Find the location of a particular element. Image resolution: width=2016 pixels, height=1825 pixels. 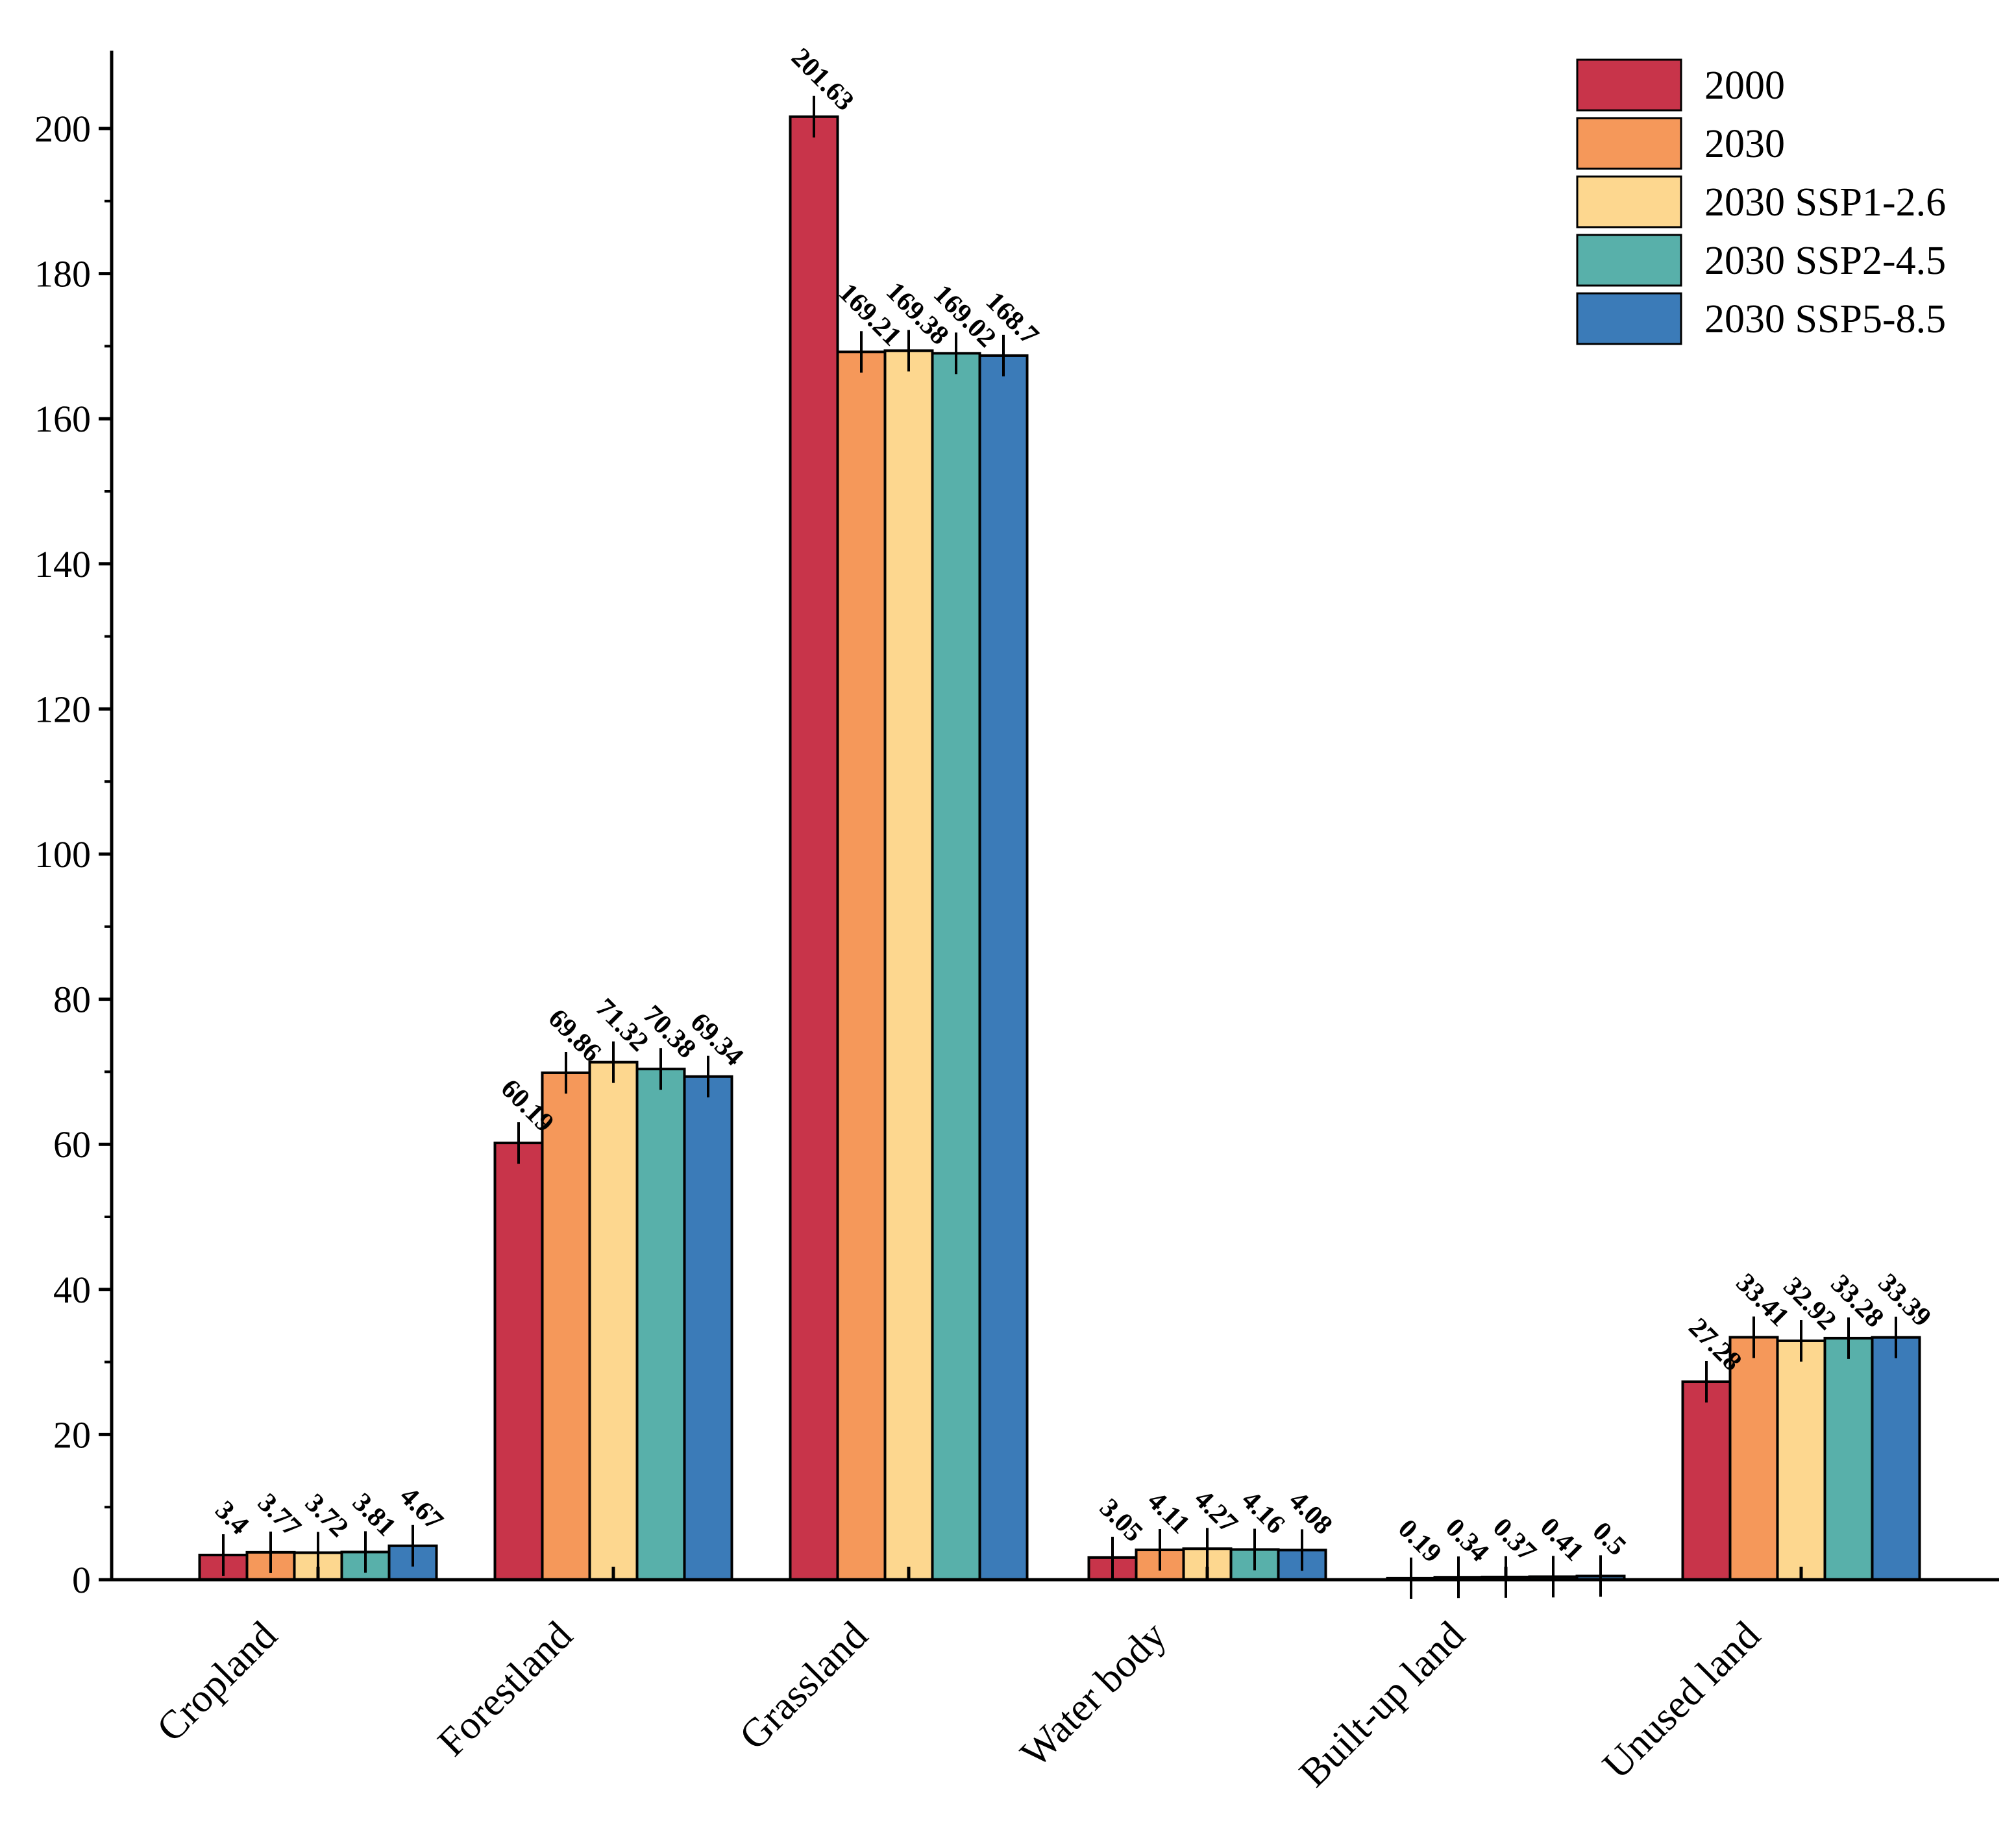

bar-unused-land-2030-ssp1-2.6 is located at coordinates (1801, 1460).